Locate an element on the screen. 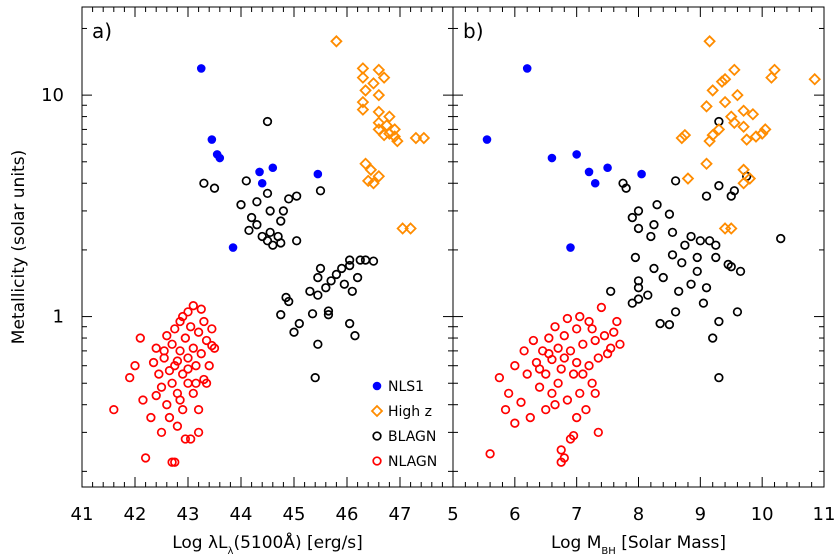  x-tick-label: 46 is located at coordinates (347, 514).